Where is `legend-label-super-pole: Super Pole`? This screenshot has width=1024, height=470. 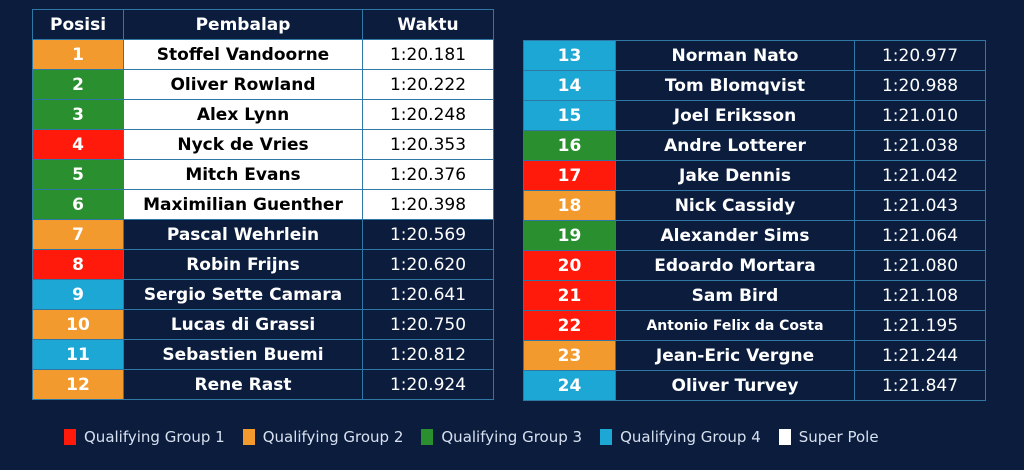 legend-label-super-pole: Super Pole is located at coordinates (838, 437).